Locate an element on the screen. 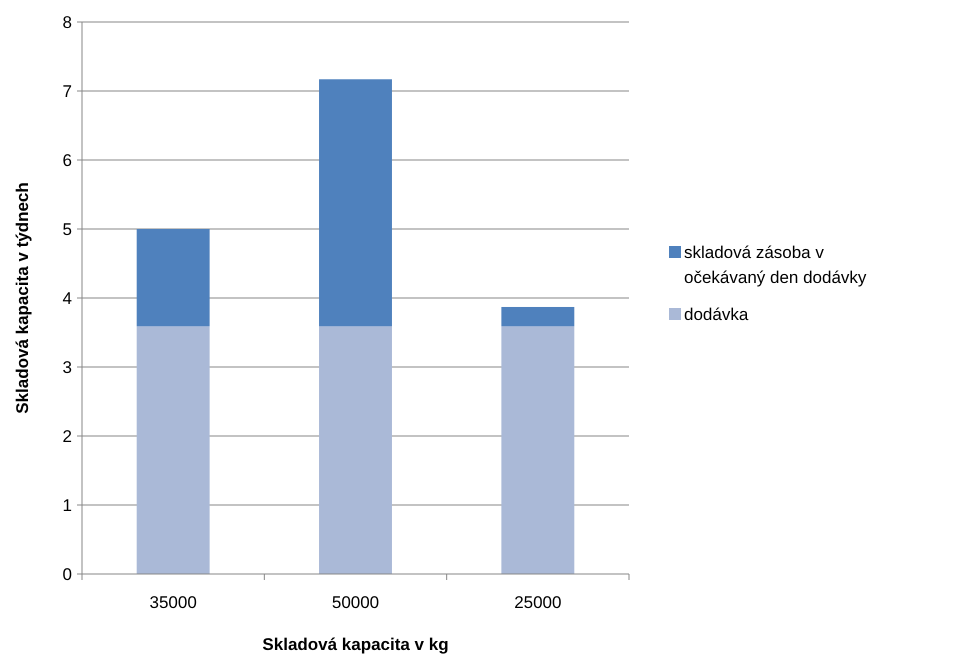 The image size is (962, 670). x-tick-label: 50000 is located at coordinates (356, 602).